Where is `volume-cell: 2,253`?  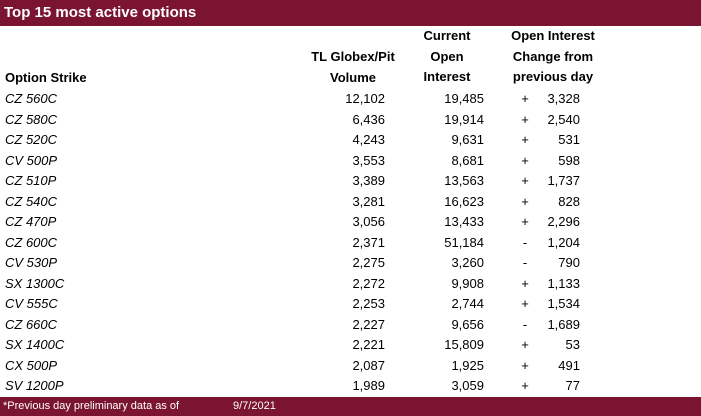 volume-cell: 2,253 is located at coordinates (368, 303).